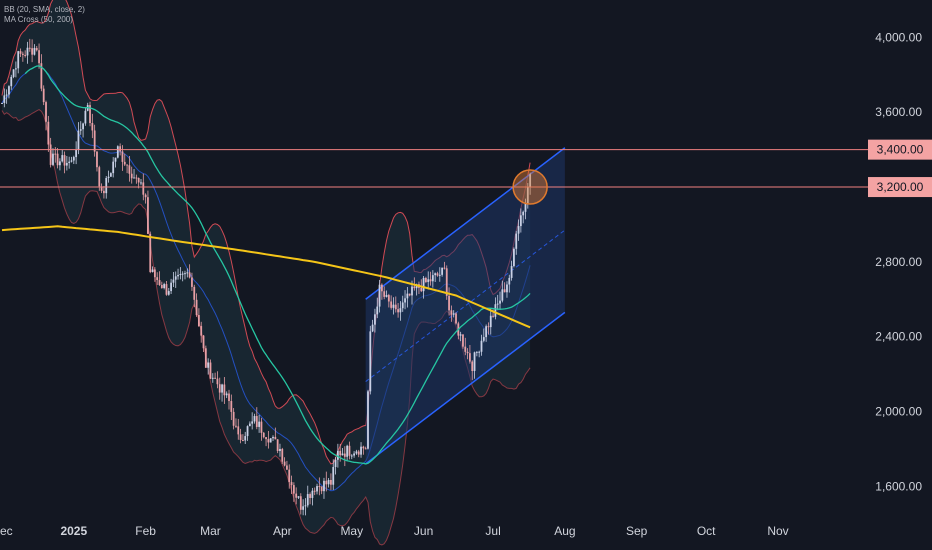 The height and width of the screenshot is (550, 932). I want to click on x-tick-label: Jun, so click(423, 531).